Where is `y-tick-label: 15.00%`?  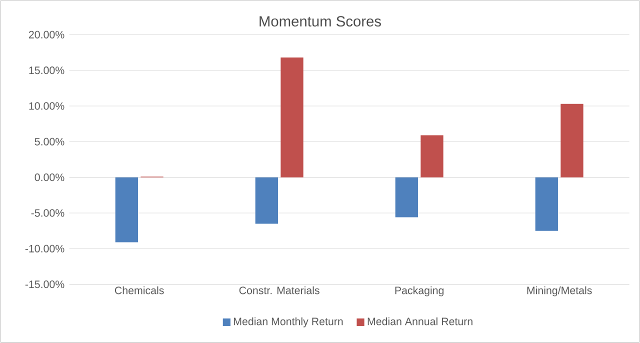
y-tick-label: 15.00% is located at coordinates (46, 70).